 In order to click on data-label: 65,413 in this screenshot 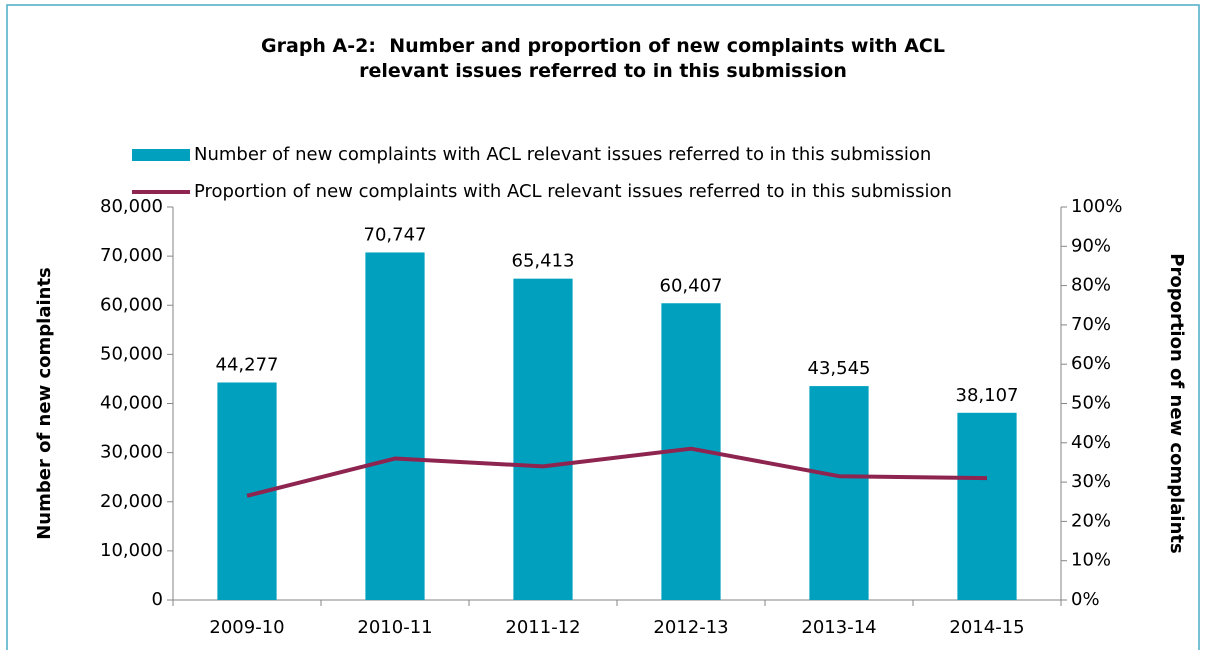, I will do `click(543, 261)`.